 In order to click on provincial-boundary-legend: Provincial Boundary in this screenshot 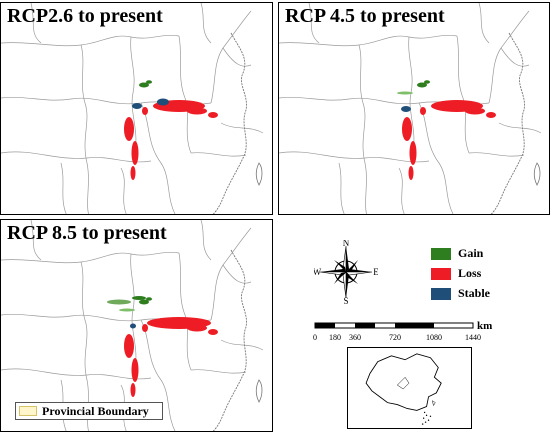, I will do `click(89, 411)`.